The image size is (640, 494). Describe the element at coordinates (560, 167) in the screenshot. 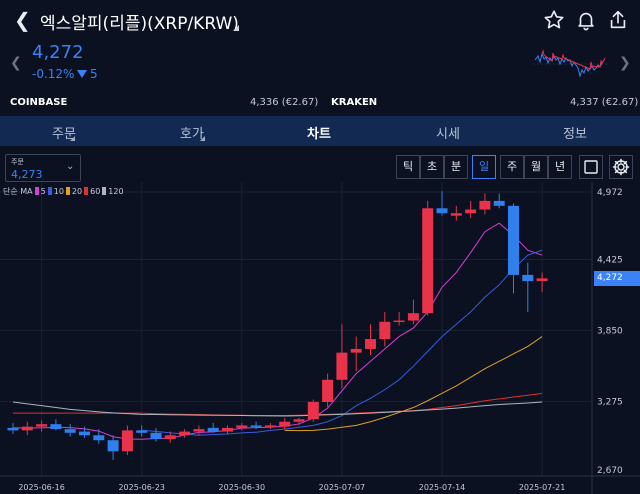

I see `period-year: 년` at that location.